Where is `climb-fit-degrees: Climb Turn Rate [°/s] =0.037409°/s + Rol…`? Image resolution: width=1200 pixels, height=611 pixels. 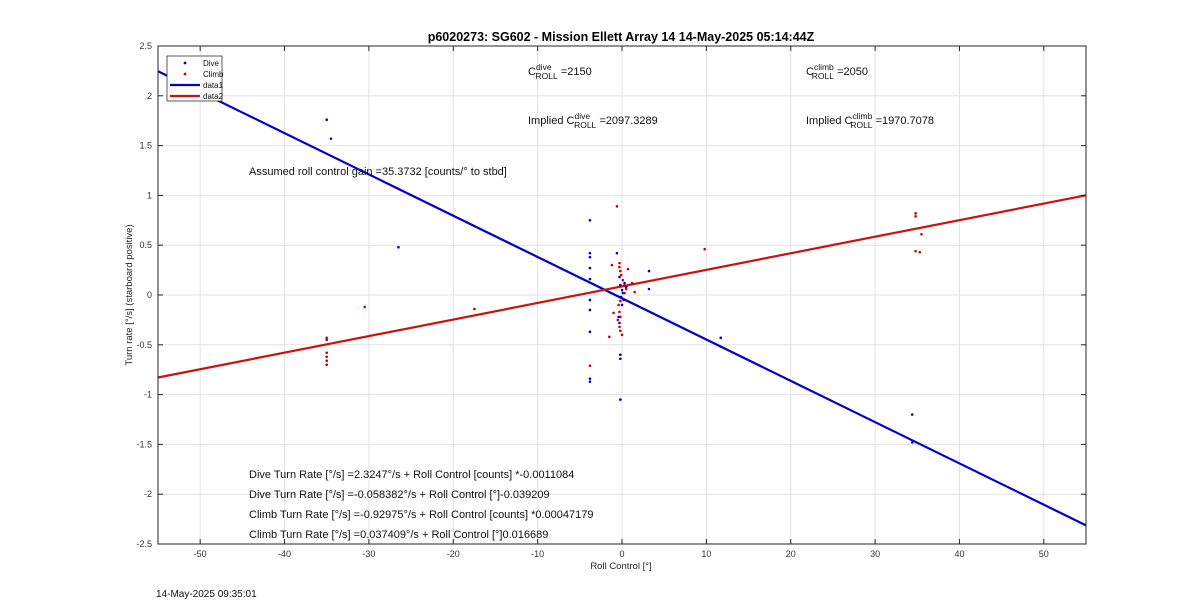
climb-fit-degrees: Climb Turn Rate [°/s] =0.037409°/s + Rol… is located at coordinates (398, 535).